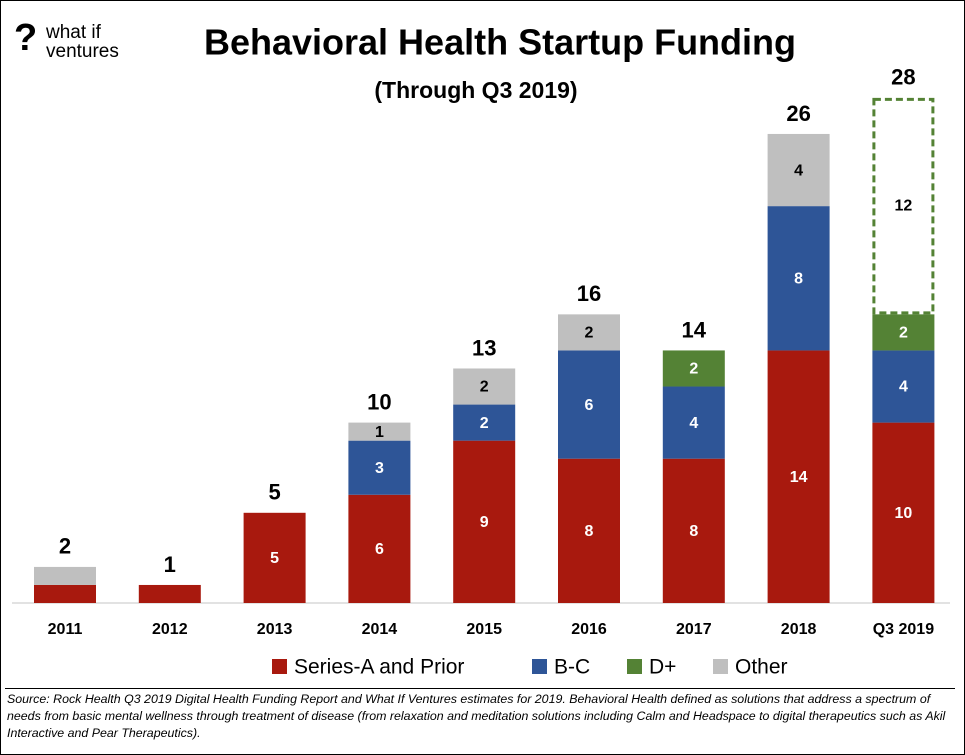 This screenshot has width=965, height=755. What do you see at coordinates (82, 51) in the screenshot?
I see `logo-text: ventures` at bounding box center [82, 51].